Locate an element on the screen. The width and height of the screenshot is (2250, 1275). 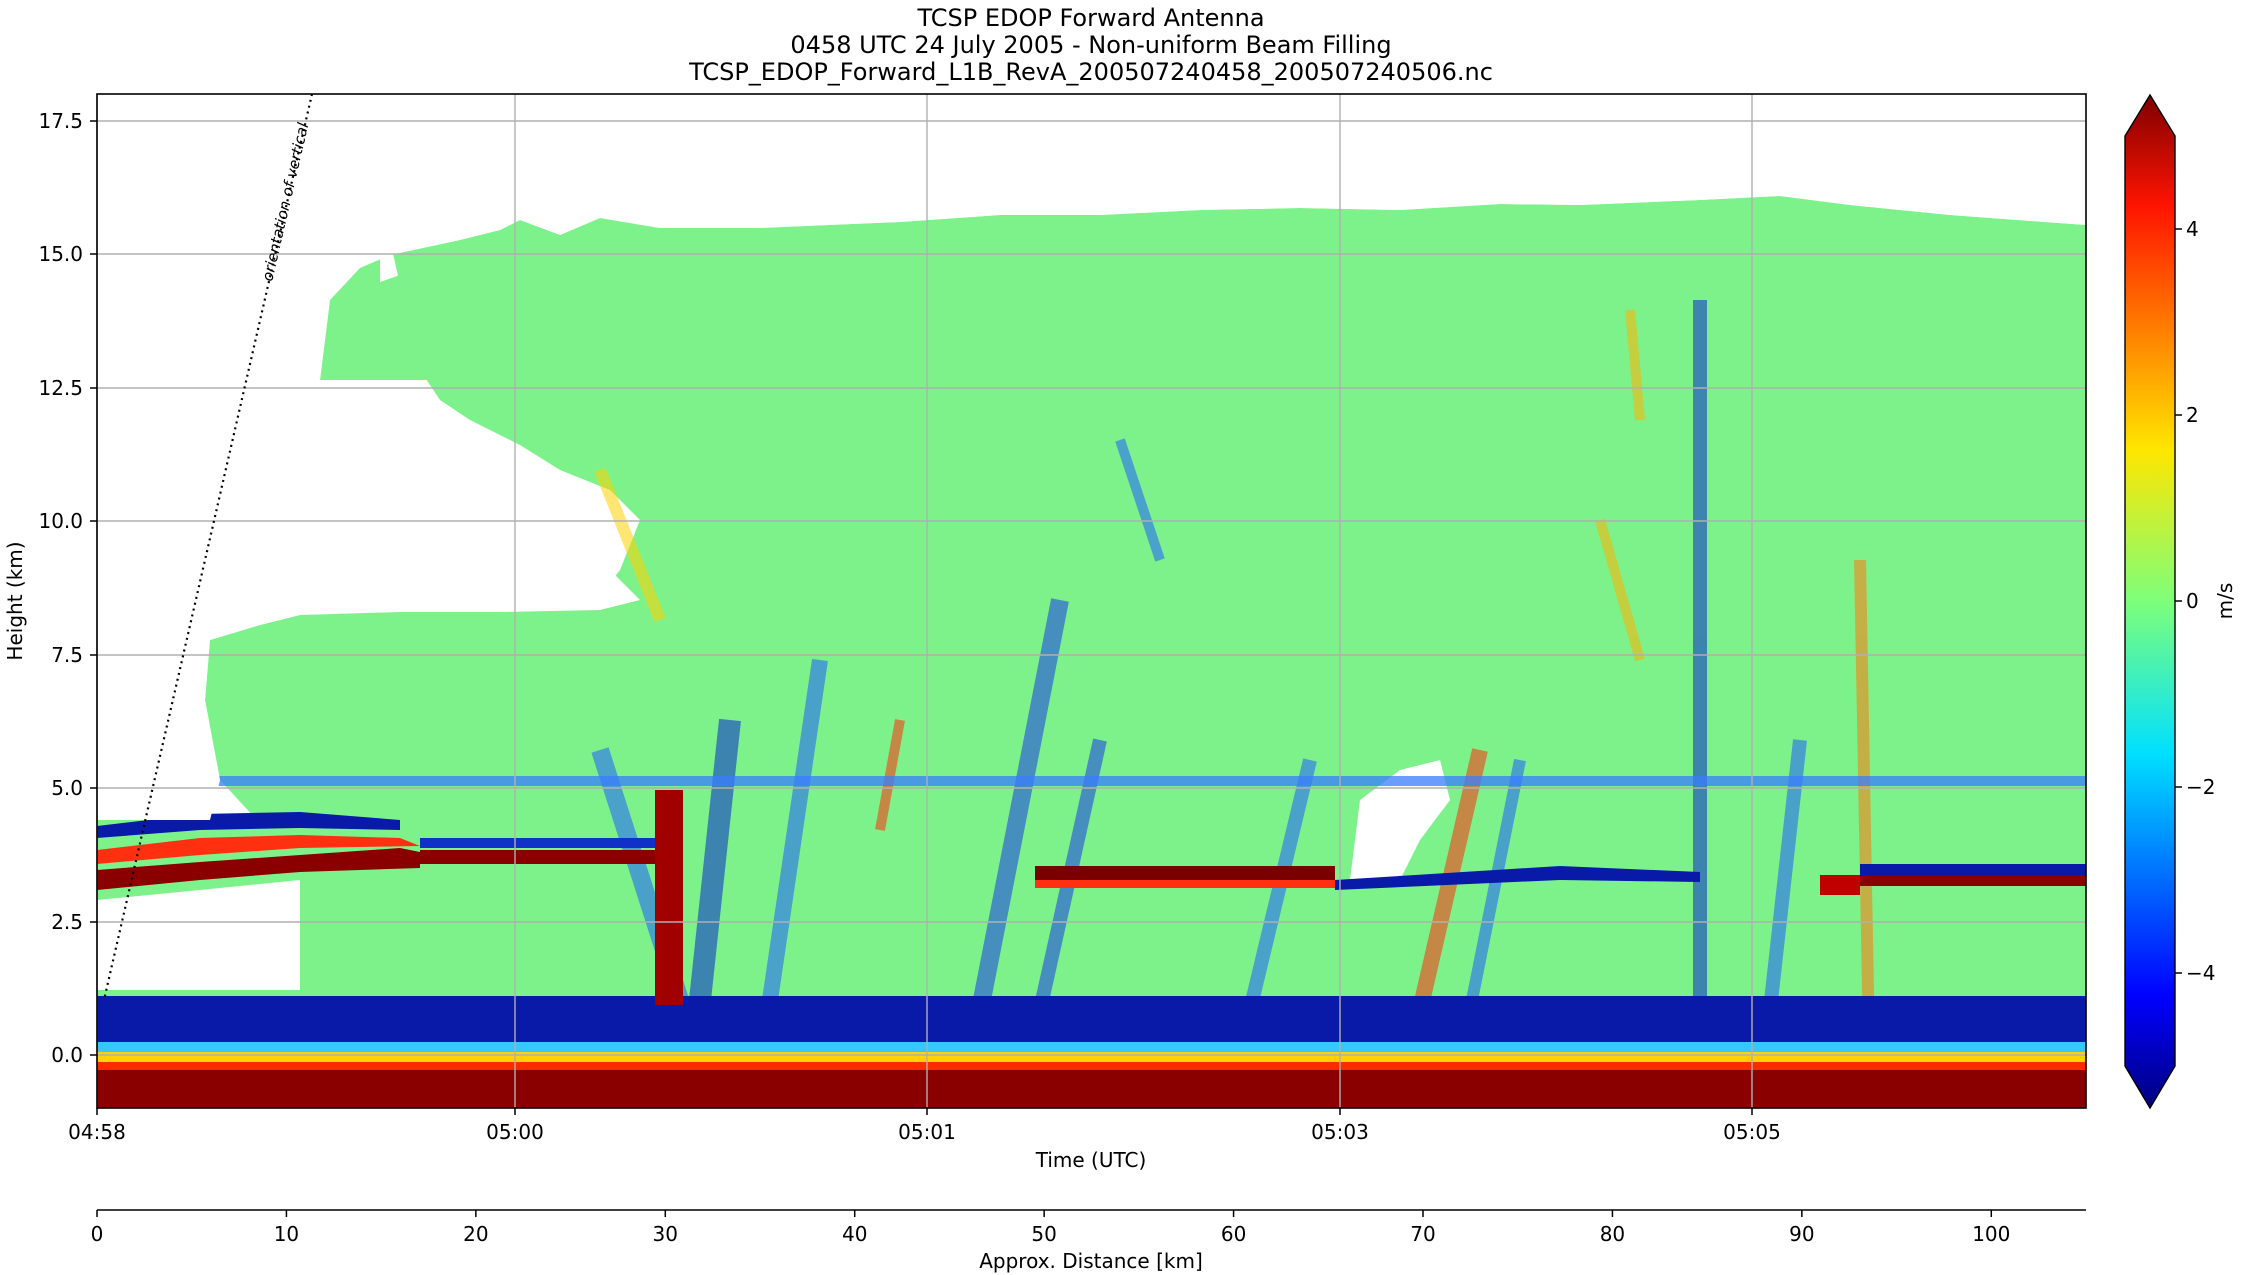
colorbar-tick-label: 2 is located at coordinates (2192, 415).